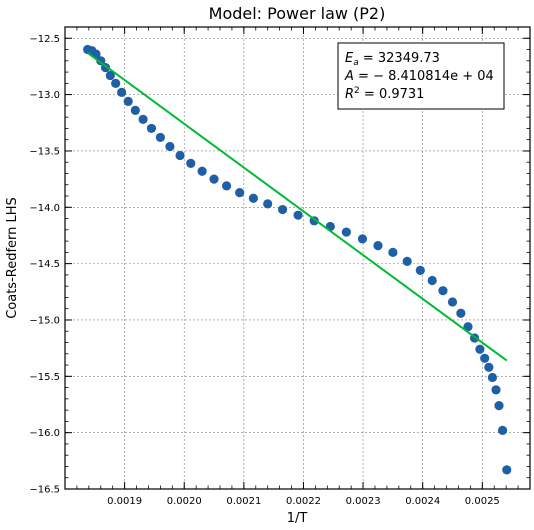 This screenshot has height=530, width=534. What do you see at coordinates (297, 518) in the screenshot?
I see `x-axis-label: 1/T` at bounding box center [297, 518].